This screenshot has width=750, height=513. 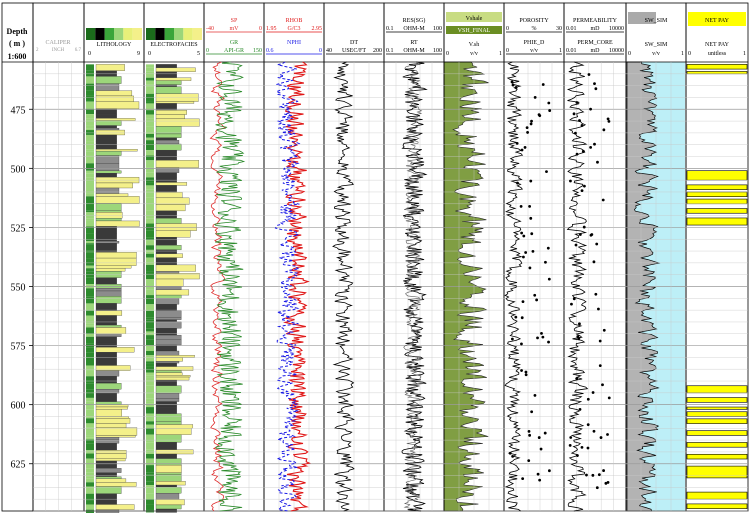 I want to click on facies-scale-left: 0, so click(x=149, y=54).